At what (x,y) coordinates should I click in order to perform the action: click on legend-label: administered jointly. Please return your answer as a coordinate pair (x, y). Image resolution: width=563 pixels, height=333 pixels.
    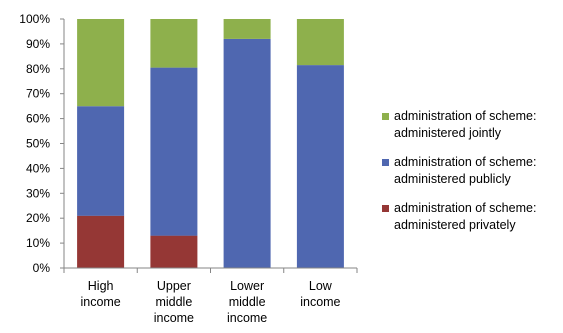
    Looking at the image, I should click on (447, 133).